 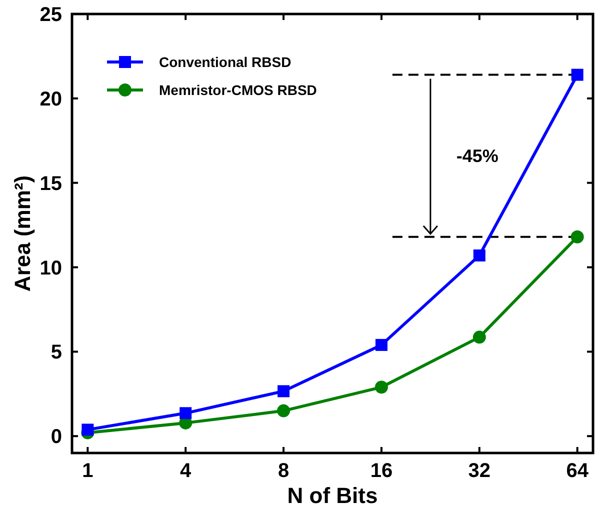 I want to click on y-tick-label: 0, so click(x=56, y=437).